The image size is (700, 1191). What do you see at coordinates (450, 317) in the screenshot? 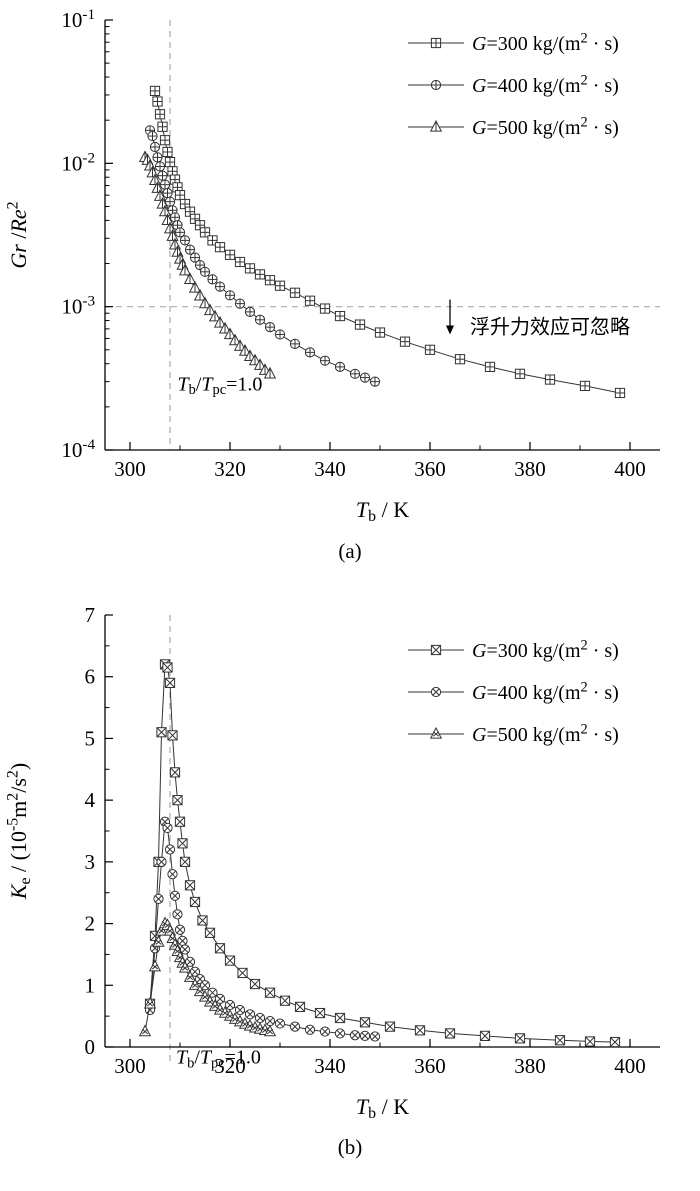
I see `down-arrow` at bounding box center [450, 317].